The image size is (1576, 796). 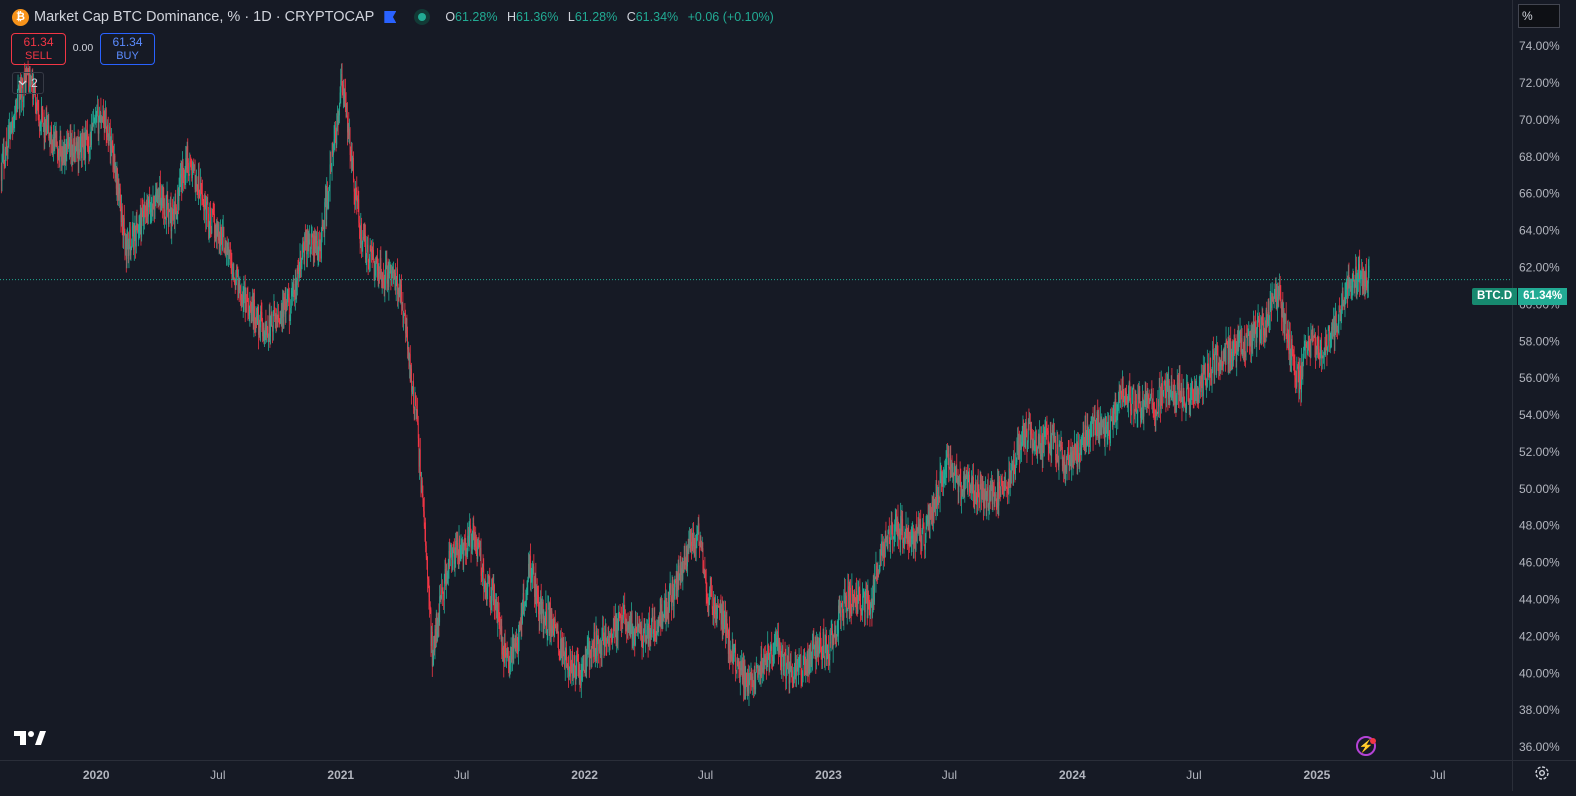 What do you see at coordinates (1539, 16) in the screenshot?
I see `scale-unit-button: %` at bounding box center [1539, 16].